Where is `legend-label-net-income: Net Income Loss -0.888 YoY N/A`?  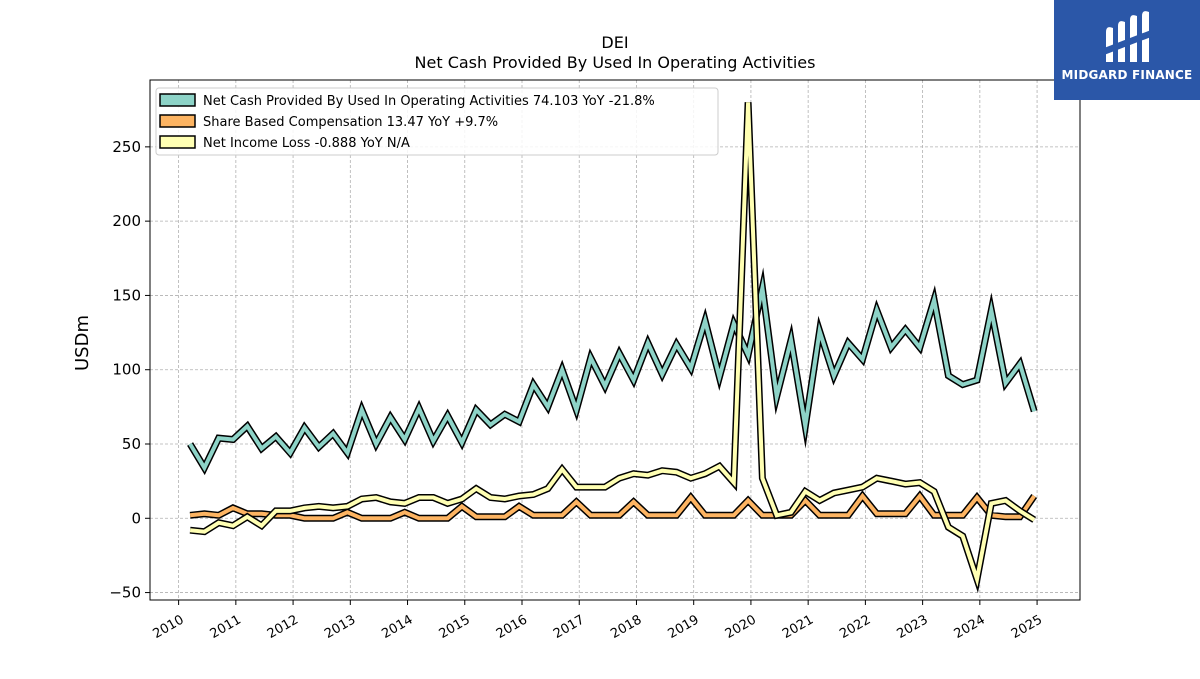
legend-label-net-income: Net Income Loss -0.888 YoY N/A is located at coordinates (306, 143).